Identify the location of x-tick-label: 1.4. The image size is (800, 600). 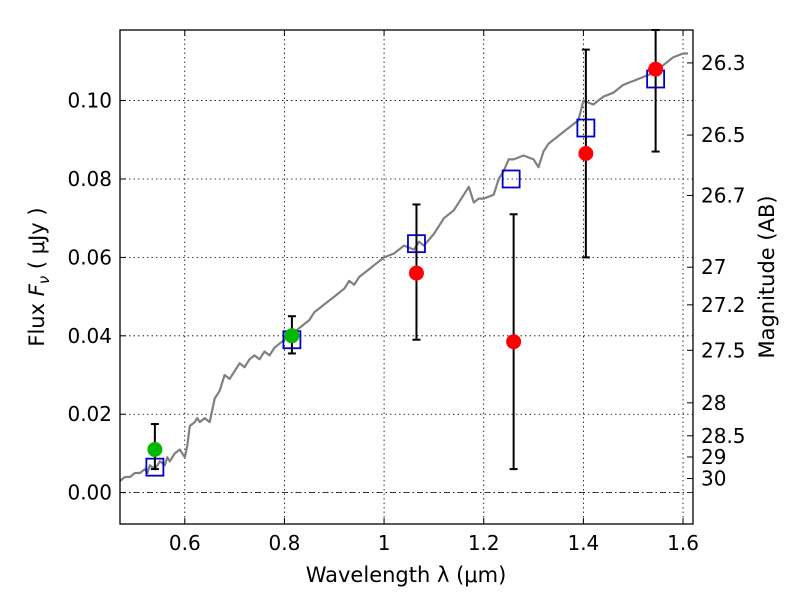
(583, 543).